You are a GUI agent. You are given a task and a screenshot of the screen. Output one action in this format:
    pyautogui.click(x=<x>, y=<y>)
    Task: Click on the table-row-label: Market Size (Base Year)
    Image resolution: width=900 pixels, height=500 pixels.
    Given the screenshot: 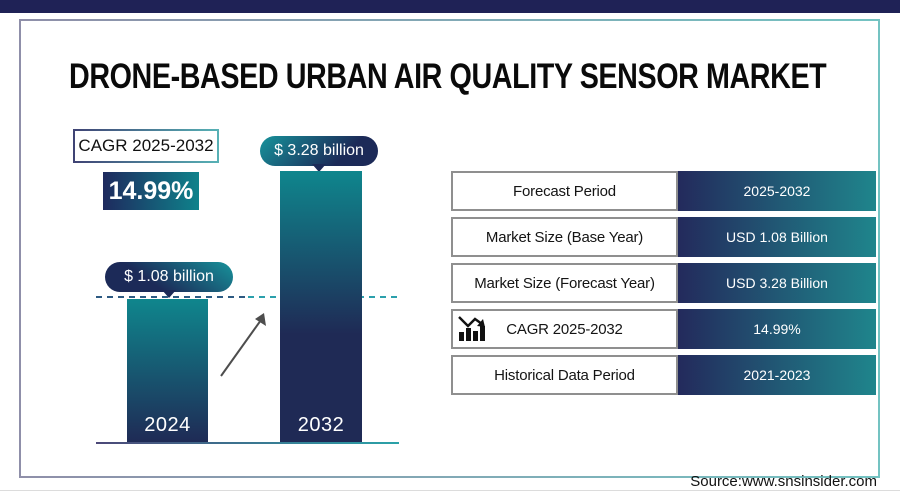 What is the action you would take?
    pyautogui.click(x=564, y=237)
    